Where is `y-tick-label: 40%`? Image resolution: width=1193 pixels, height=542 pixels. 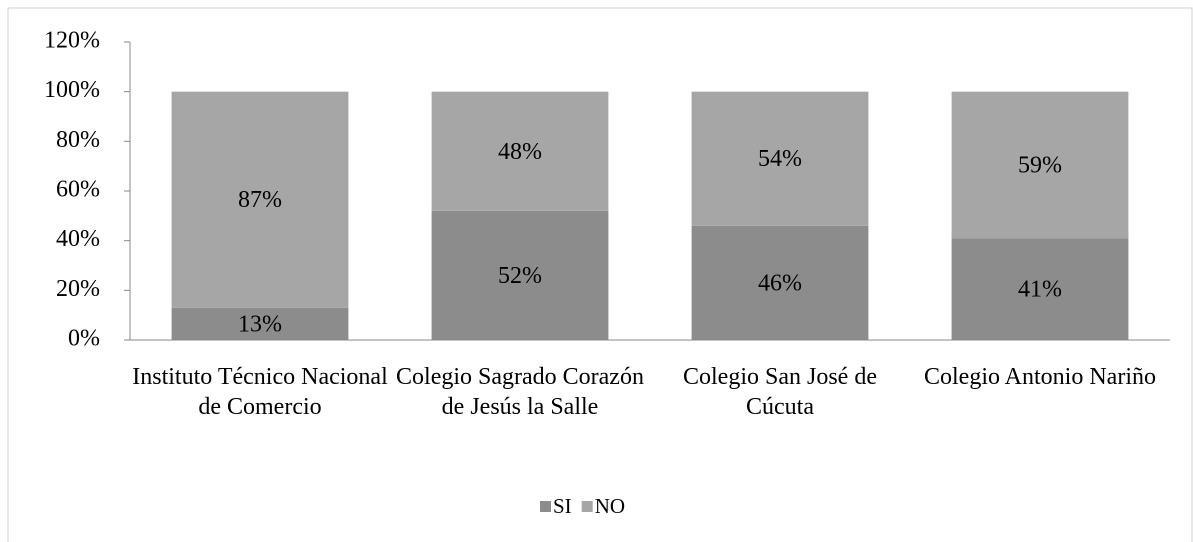
y-tick-label: 40% is located at coordinates (78, 239).